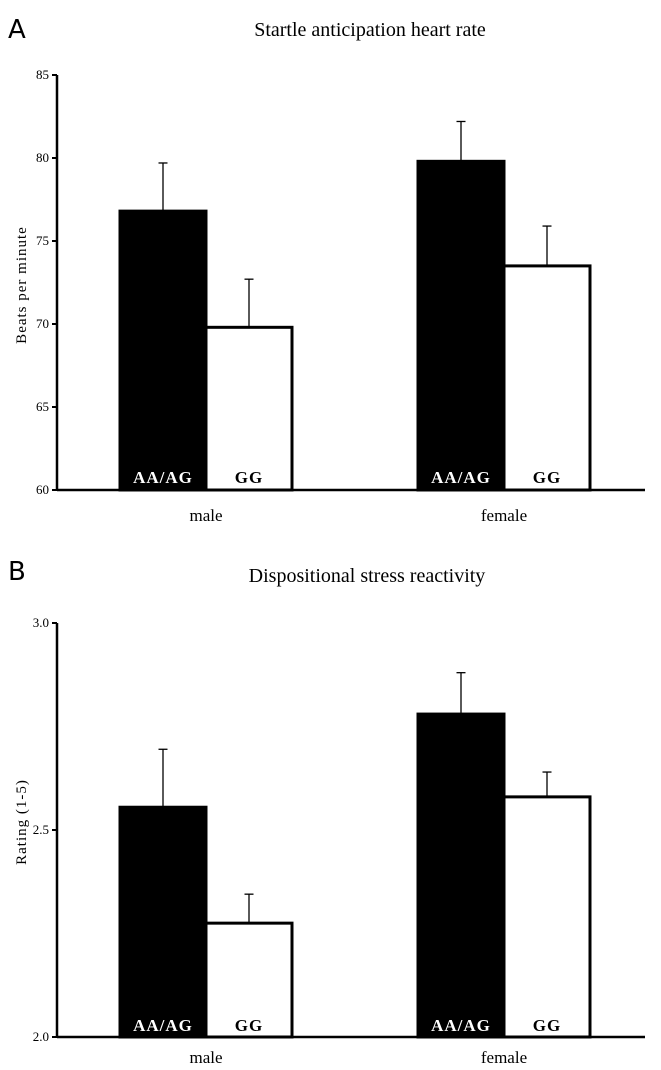 This screenshot has height=1070, width=661. I want to click on y-tick-label: 3.0, so click(41, 622).